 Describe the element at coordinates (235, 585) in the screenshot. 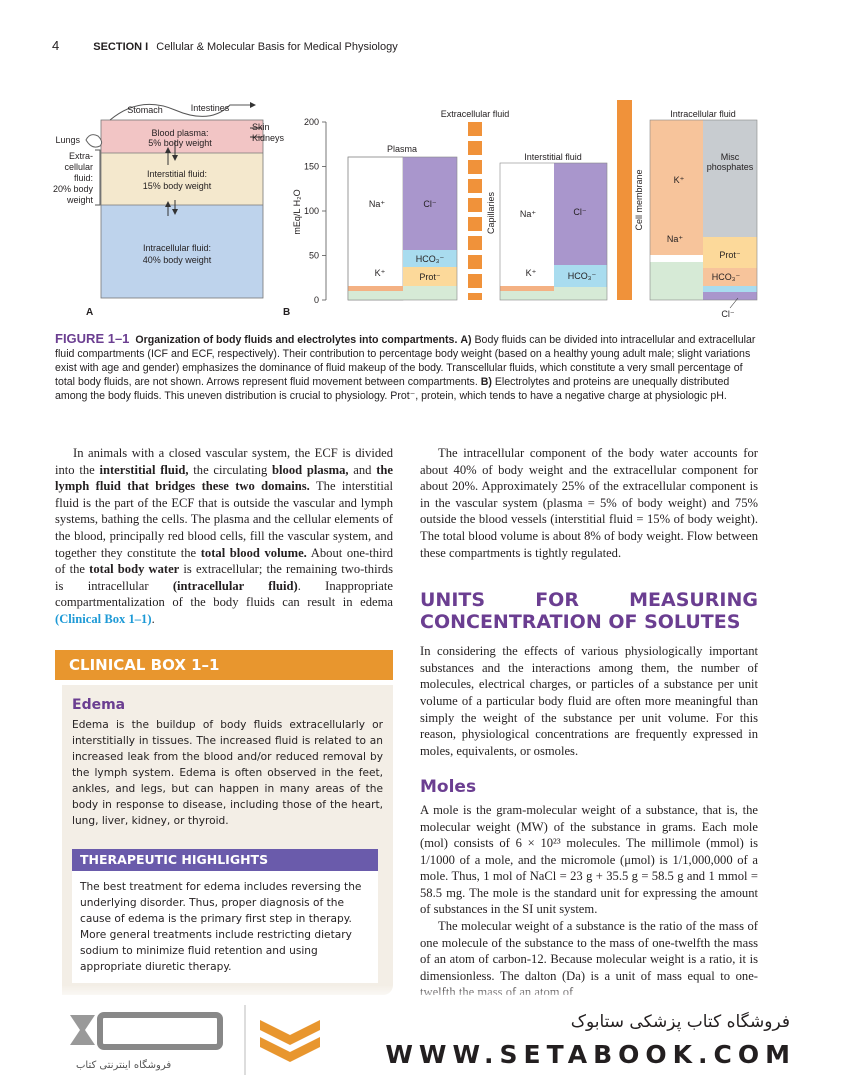

I see `text: (intracellular fluid)` at that location.